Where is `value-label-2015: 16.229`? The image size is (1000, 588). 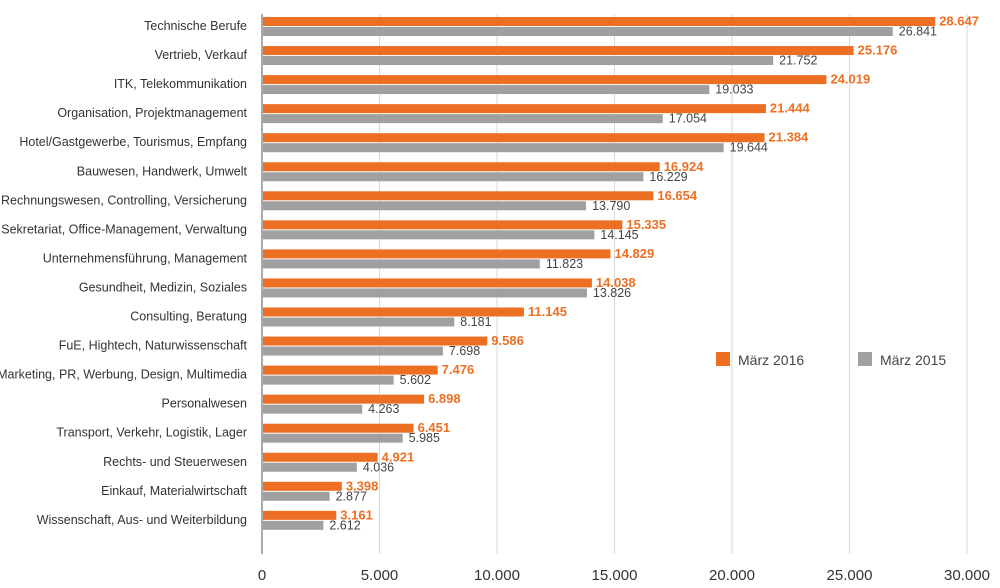
value-label-2015: 16.229 is located at coordinates (668, 177).